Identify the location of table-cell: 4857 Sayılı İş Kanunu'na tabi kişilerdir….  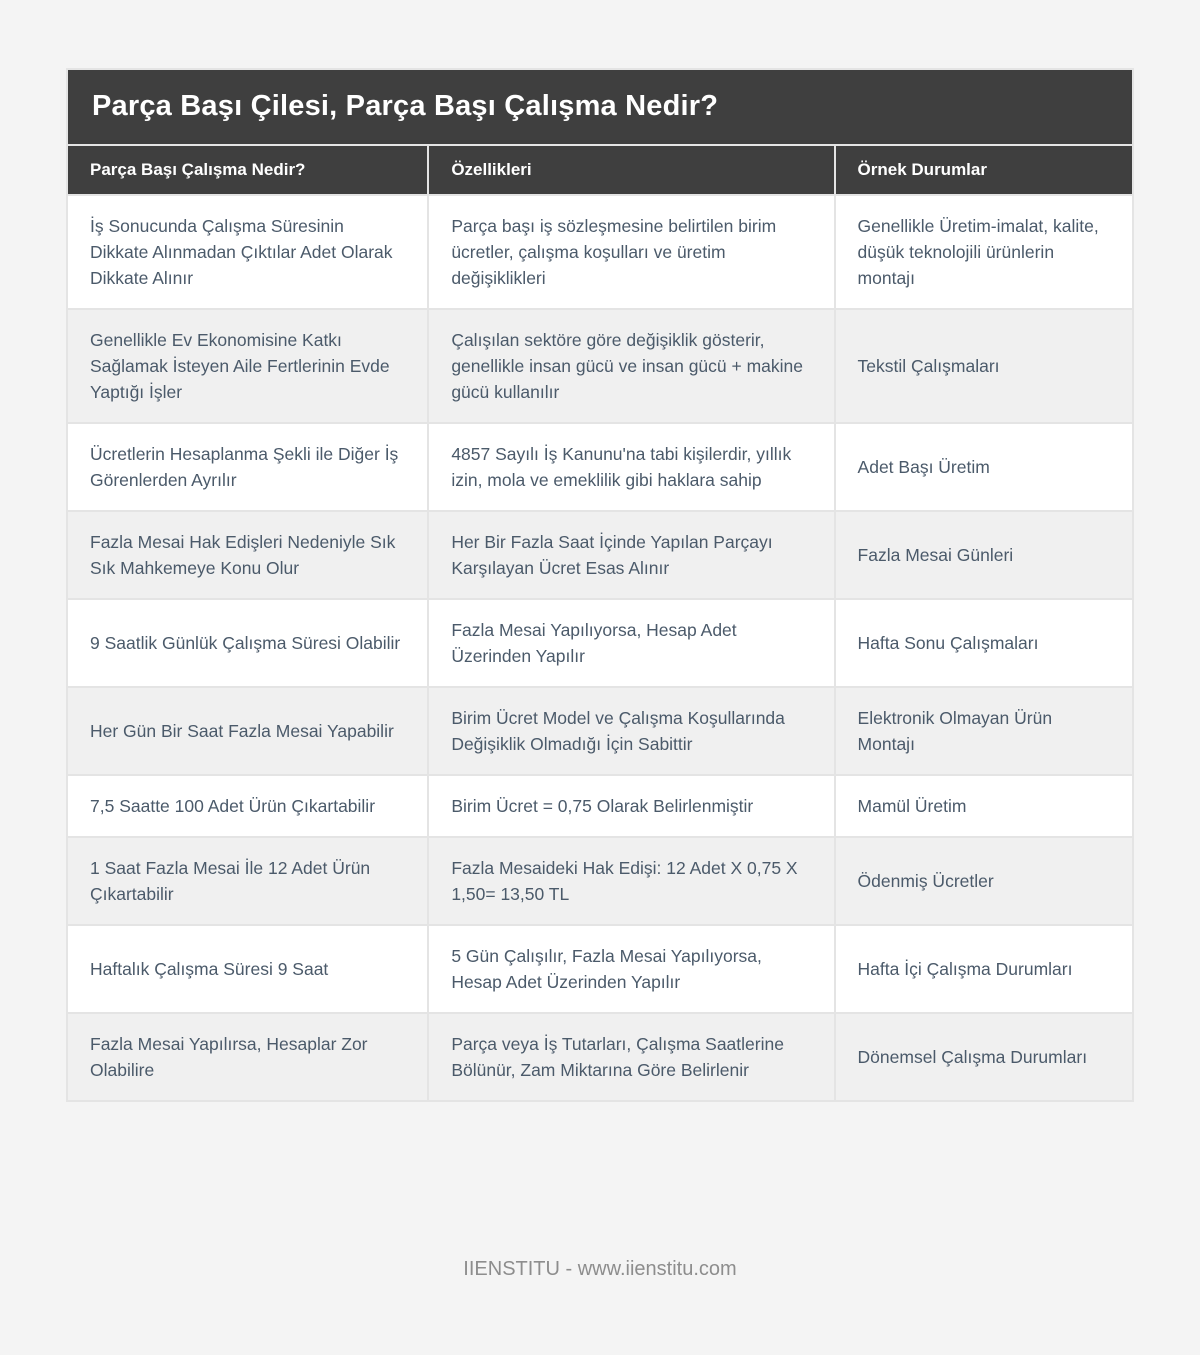
(631, 467).